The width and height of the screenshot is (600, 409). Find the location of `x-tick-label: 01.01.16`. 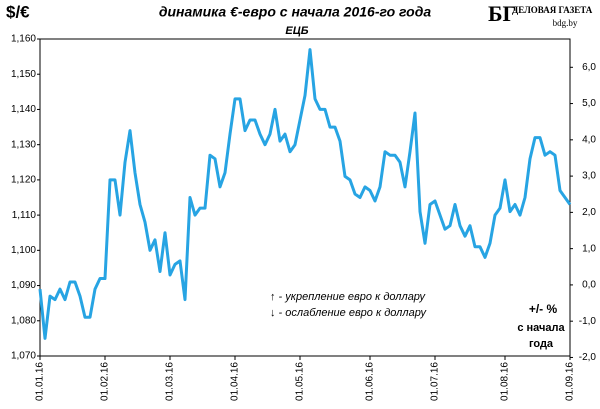

x-tick-label: 01.01.16 is located at coordinates (40, 381).